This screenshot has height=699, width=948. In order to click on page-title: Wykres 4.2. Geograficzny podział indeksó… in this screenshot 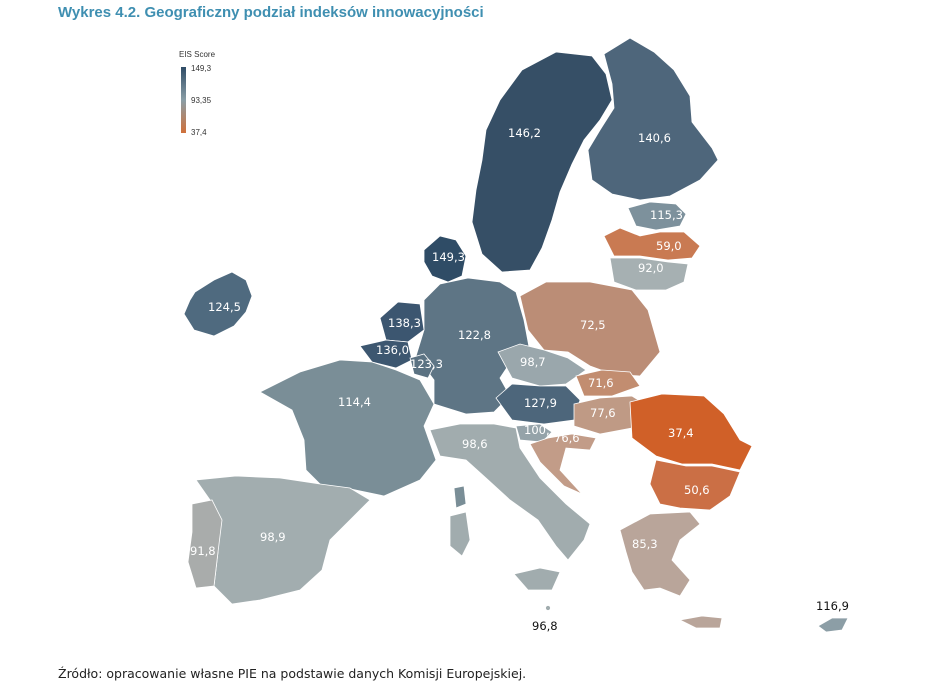, I will do `click(271, 12)`.